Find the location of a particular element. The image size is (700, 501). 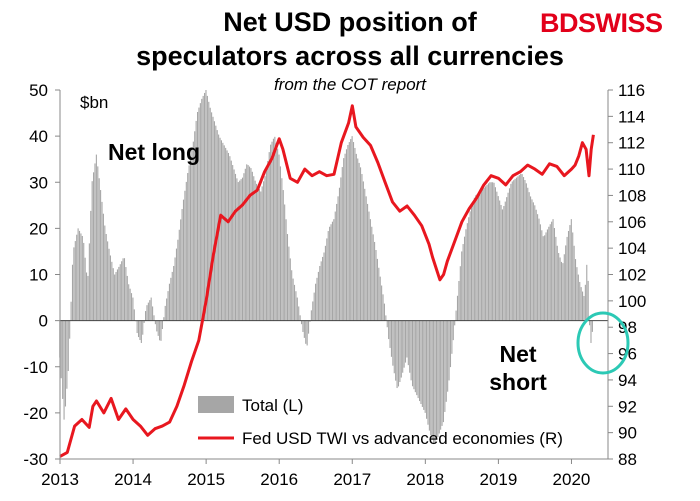

right-tick-label: 104 is located at coordinates (632, 248).